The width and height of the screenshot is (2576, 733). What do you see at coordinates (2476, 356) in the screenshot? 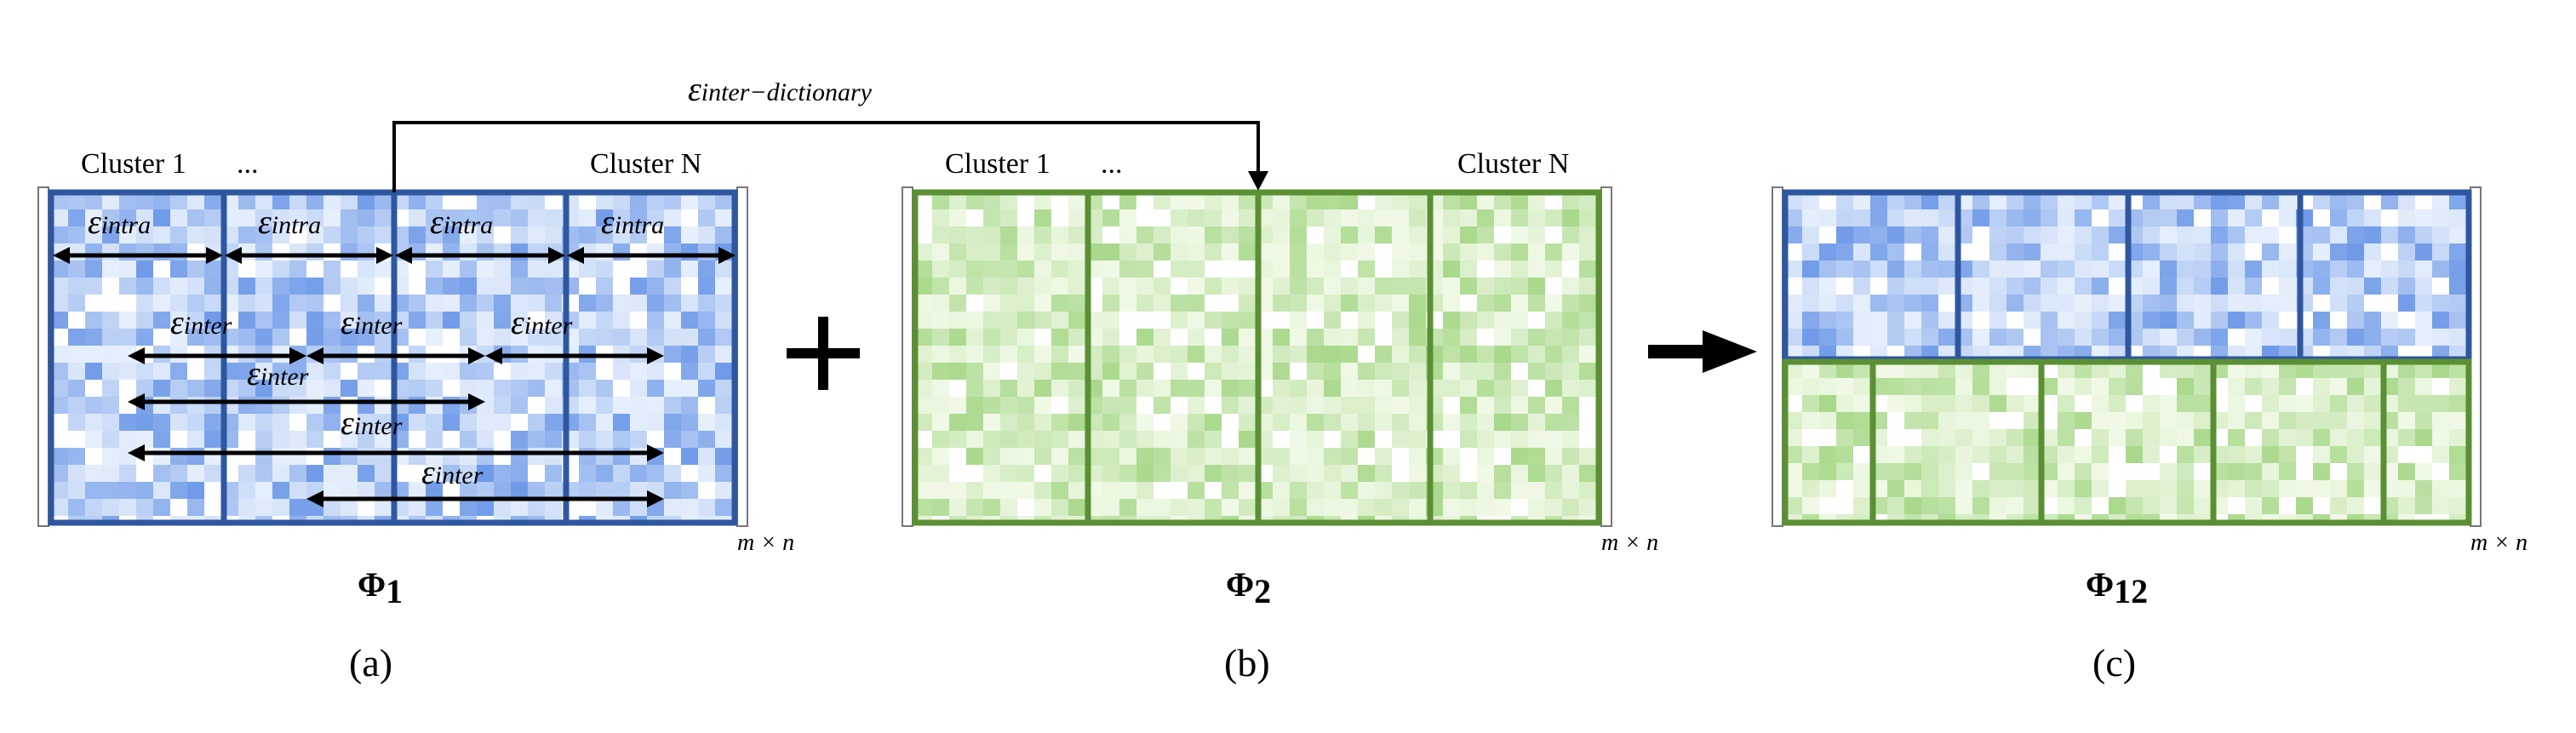
I see `matrix-c-right-bracket` at bounding box center [2476, 356].